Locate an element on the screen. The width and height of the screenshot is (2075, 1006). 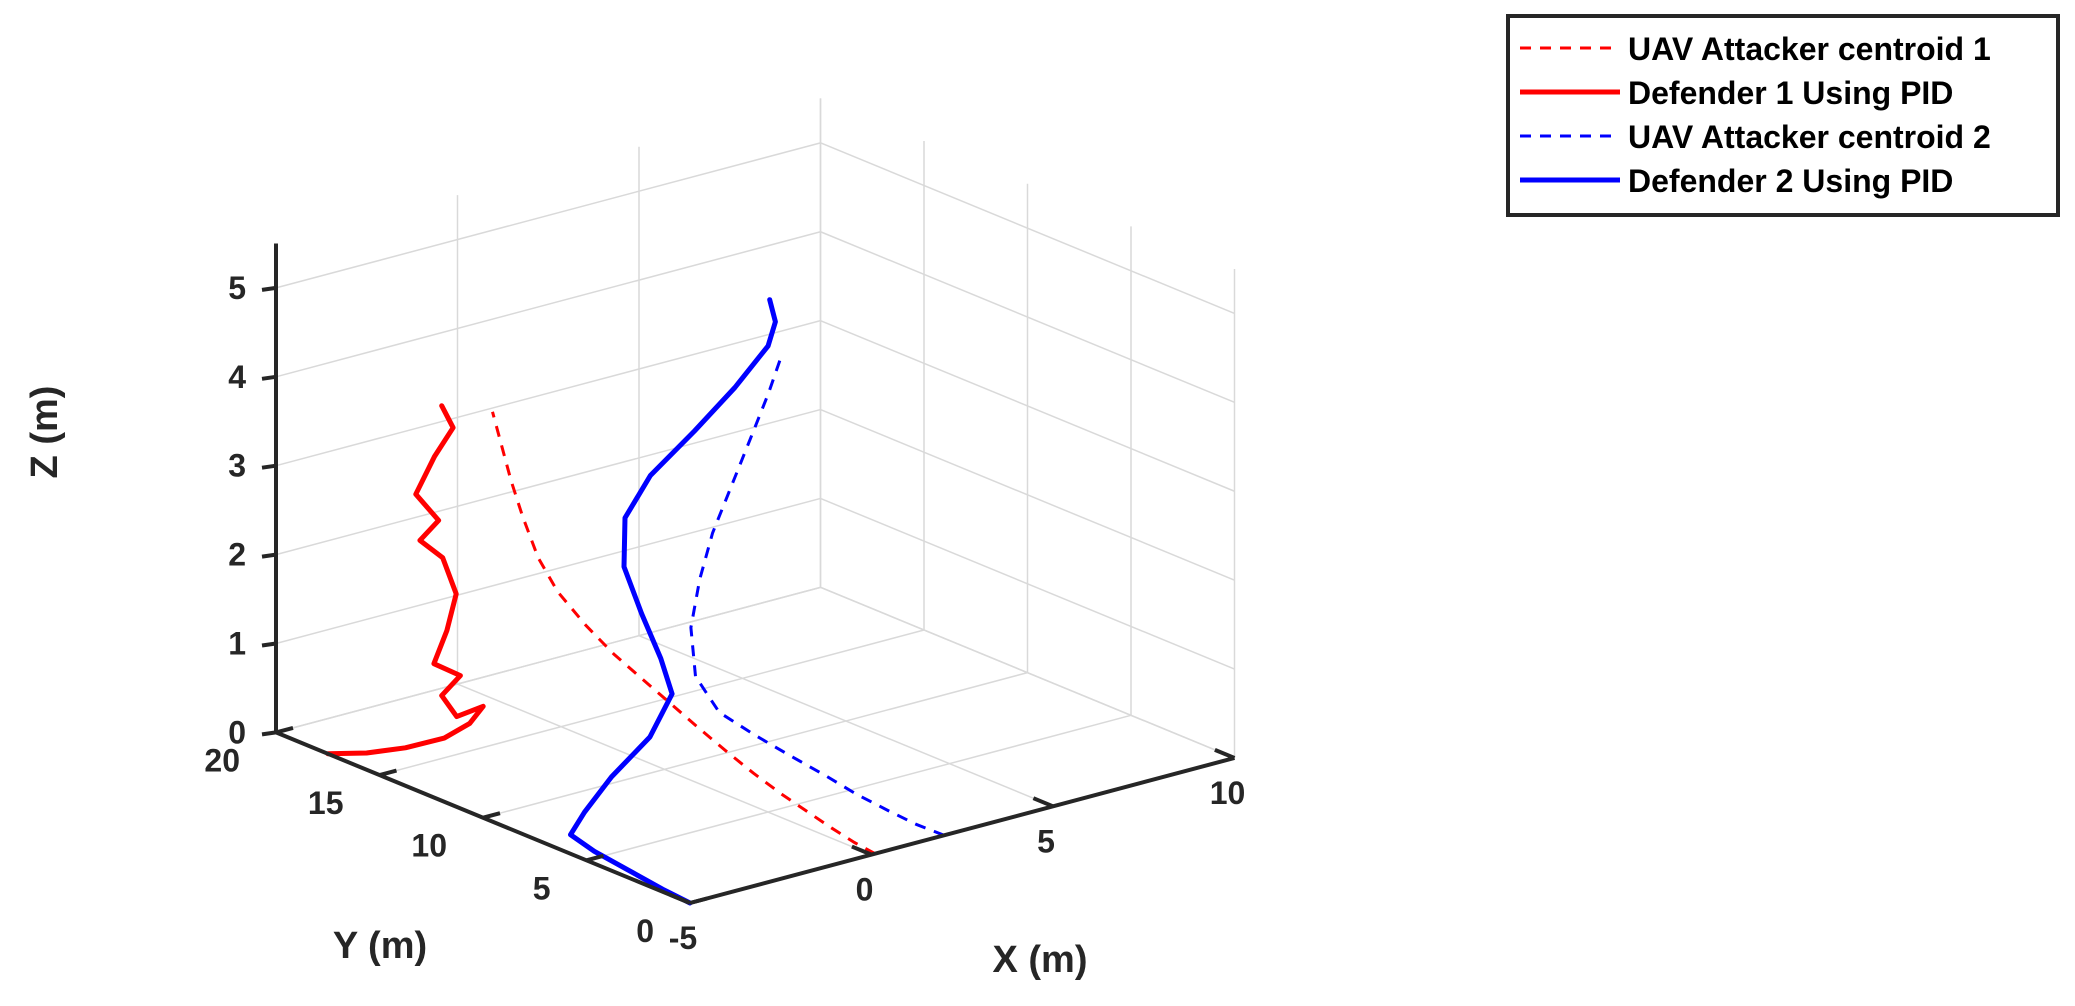
z-tick-label: 1 is located at coordinates (237, 644).